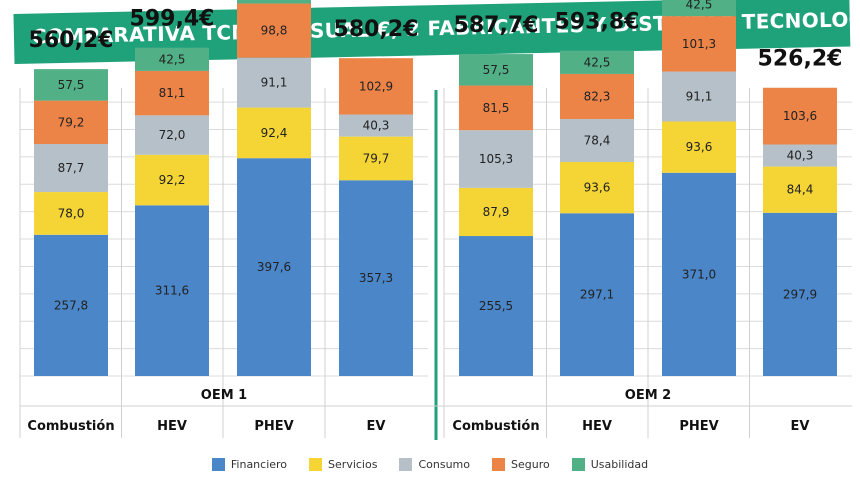  Describe the element at coordinates (648, 395) in the screenshot. I see `group-label: OEM 2` at that location.